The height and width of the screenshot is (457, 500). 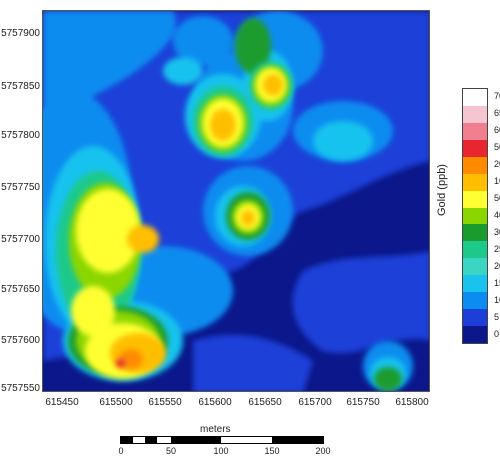 I want to click on y-tick-label: 5757600, so click(x=20, y=340).